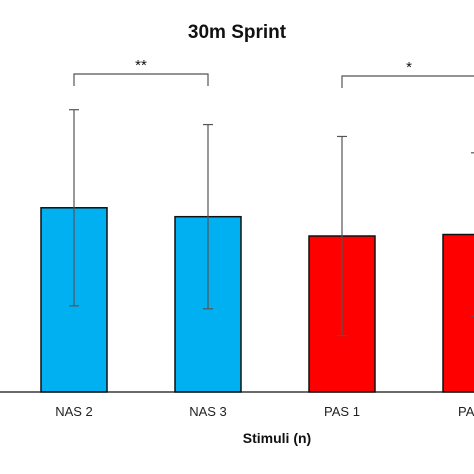  I want to click on significance-group: ** *, so click(273, 72).